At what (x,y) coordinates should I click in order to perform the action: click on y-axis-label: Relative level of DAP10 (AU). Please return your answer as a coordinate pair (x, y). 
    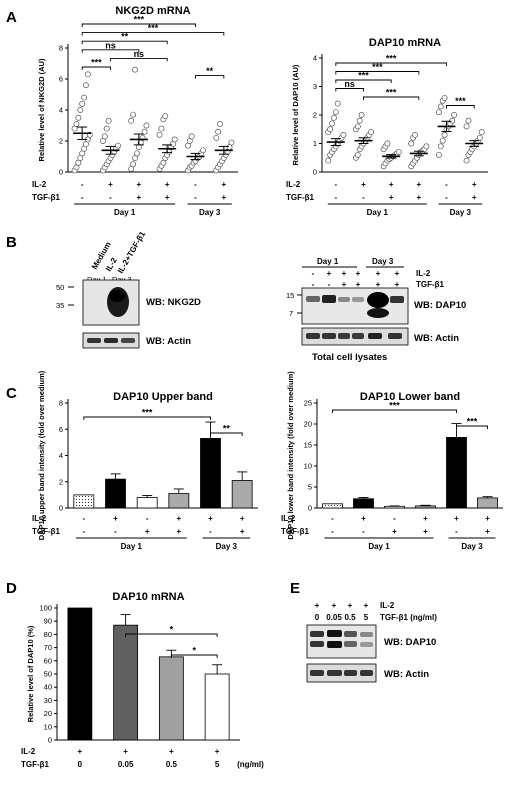
    Looking at the image, I should click on (295, 114).